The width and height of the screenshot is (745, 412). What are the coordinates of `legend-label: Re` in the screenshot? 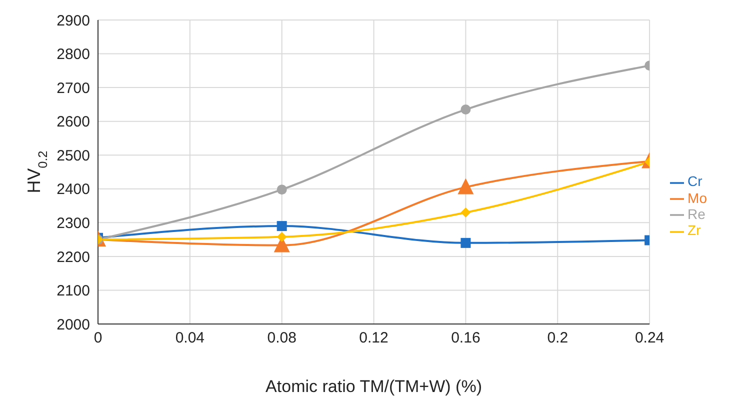 It's located at (697, 214).